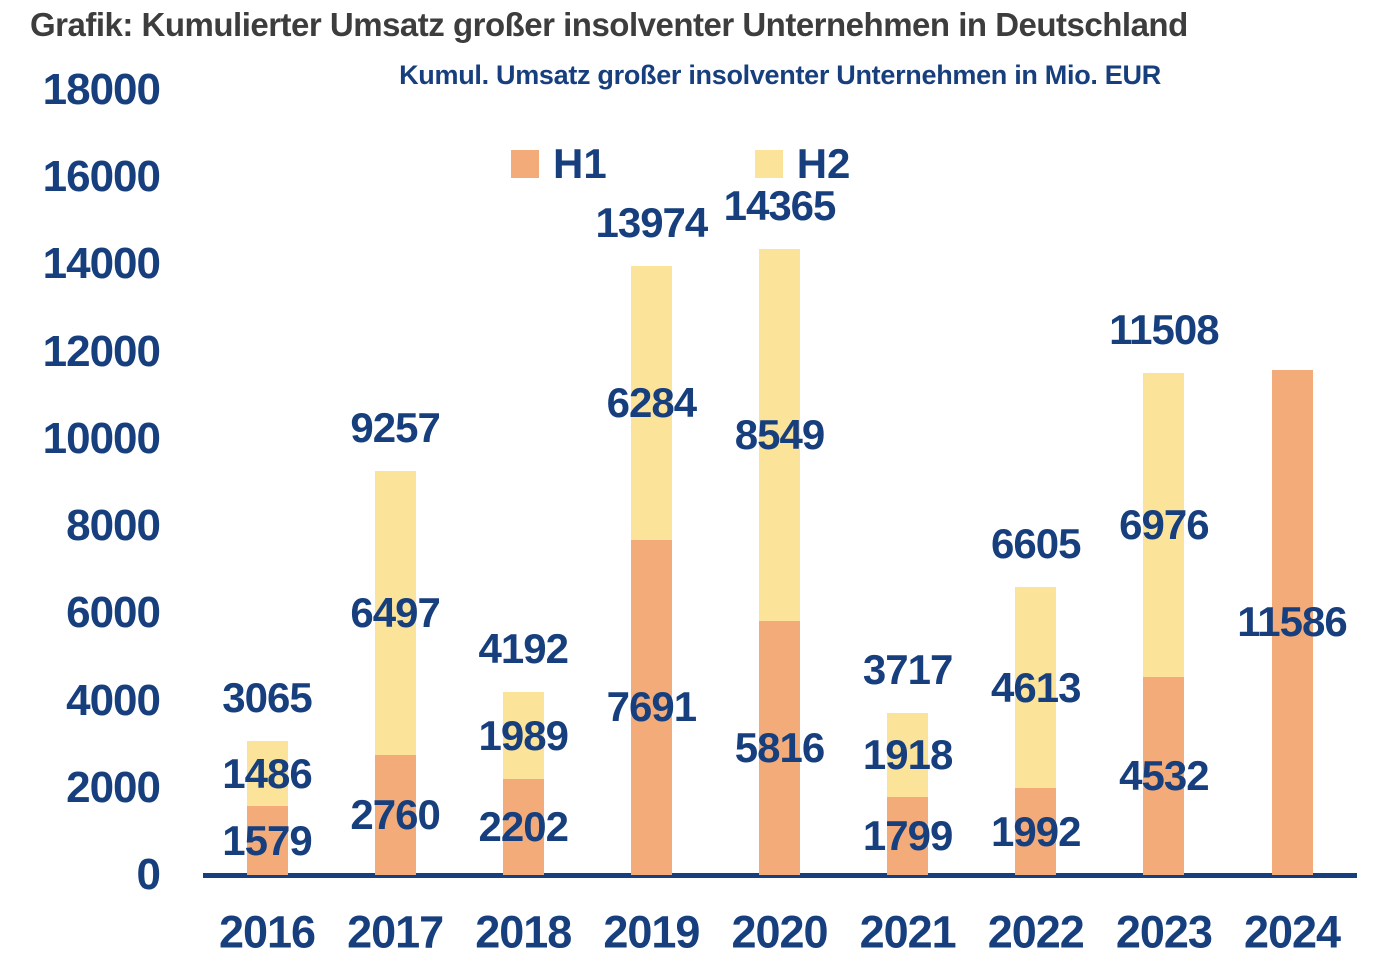  I want to click on value-label-h2-2022: 4613, so click(1036, 687).